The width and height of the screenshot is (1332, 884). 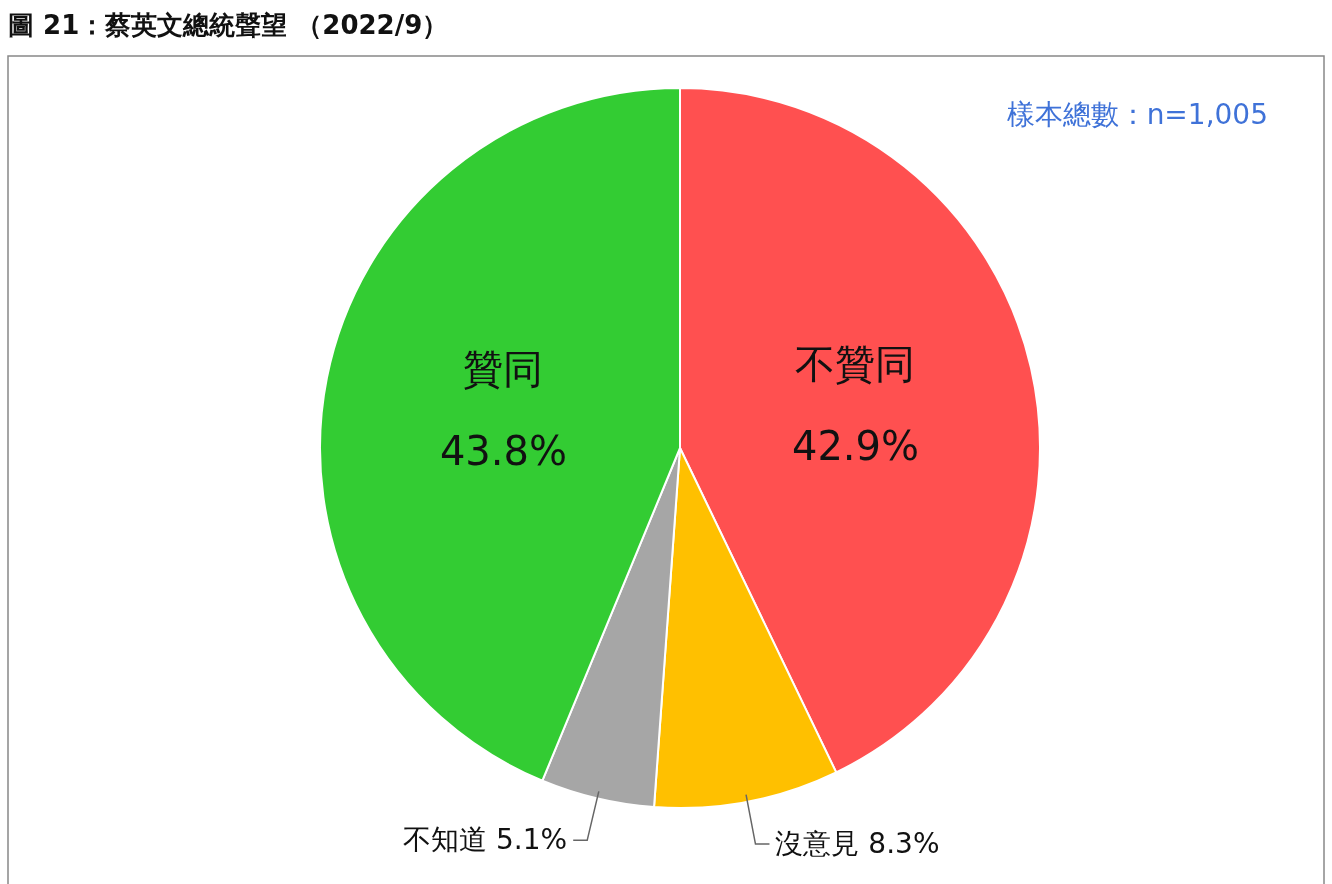 What do you see at coordinates (855, 363) in the screenshot?
I see `slice-label: 不贊同` at bounding box center [855, 363].